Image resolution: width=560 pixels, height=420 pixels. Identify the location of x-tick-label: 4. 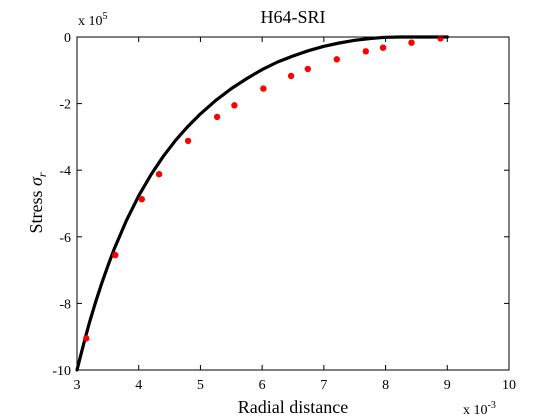
(138, 385).